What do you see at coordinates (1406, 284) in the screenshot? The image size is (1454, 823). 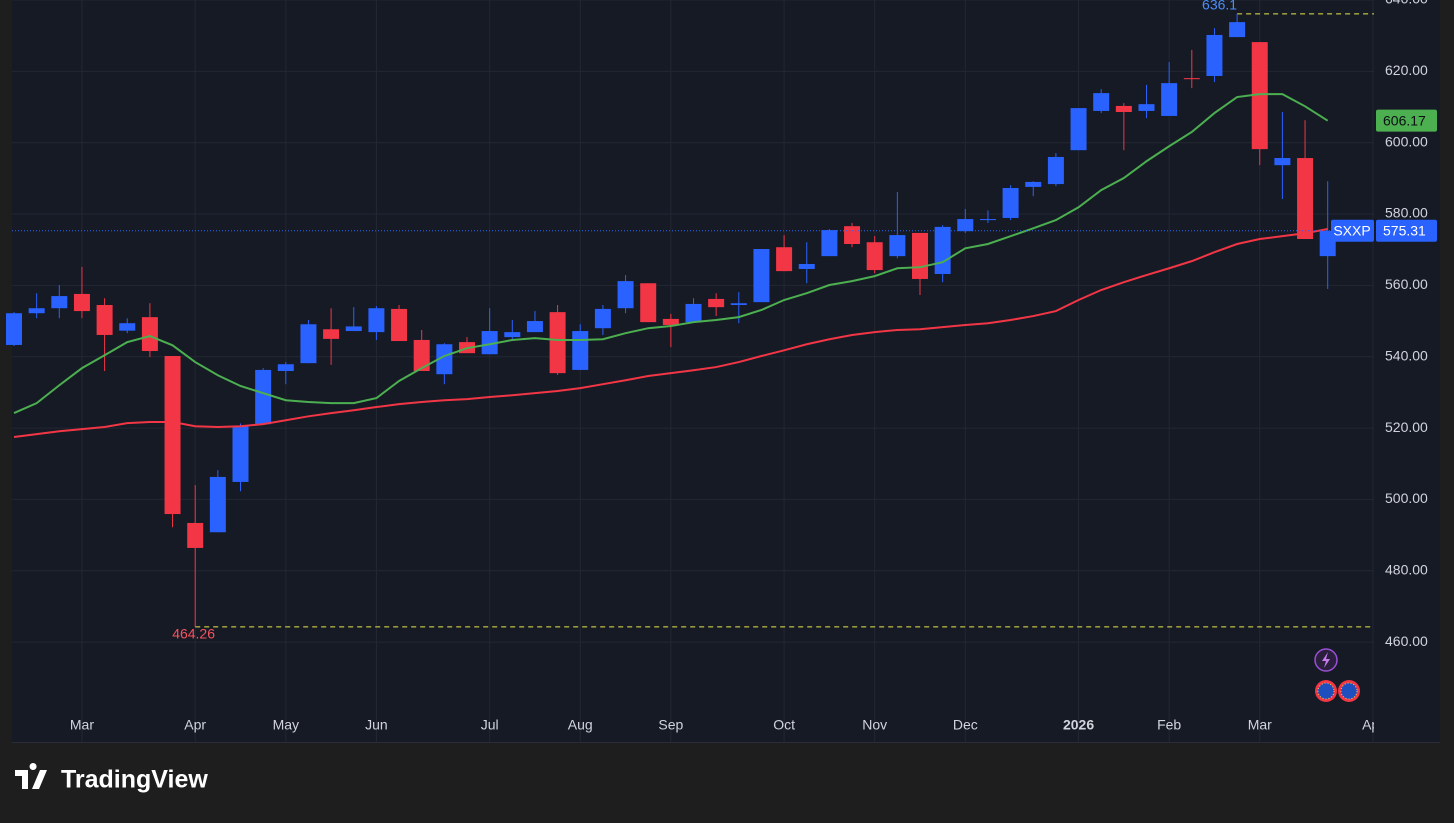 I see `y-tick-label: 560.00` at bounding box center [1406, 284].